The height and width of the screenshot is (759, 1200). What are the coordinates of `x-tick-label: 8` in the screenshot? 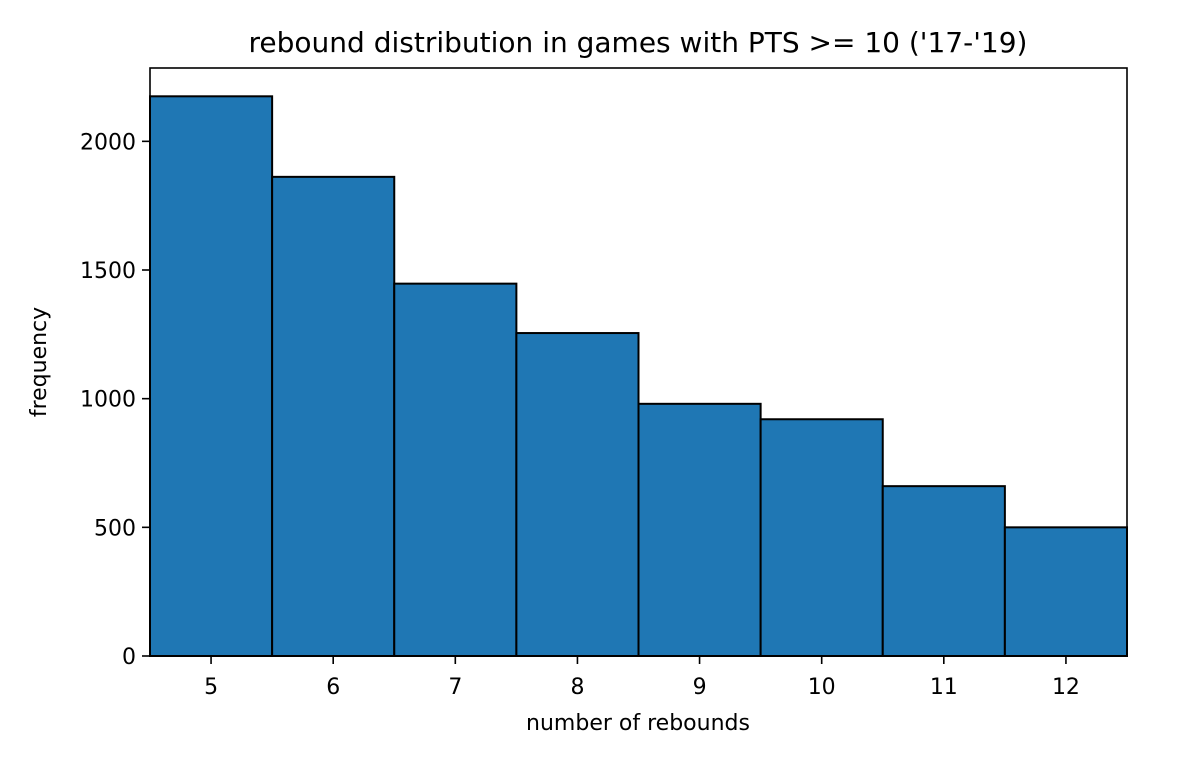 It's located at (577, 687).